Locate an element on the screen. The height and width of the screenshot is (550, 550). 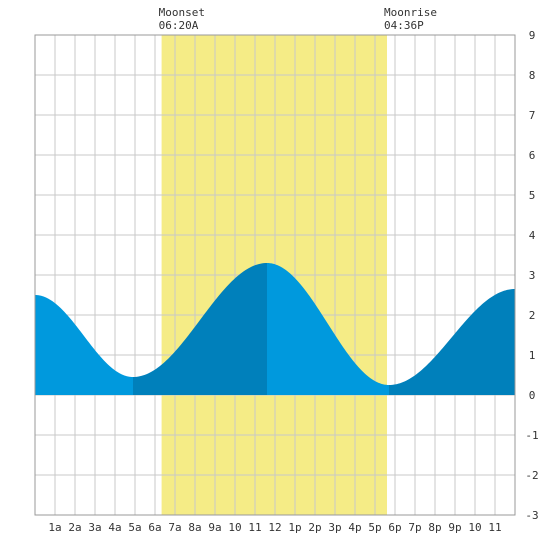
y-tick-label: 3 is located at coordinates (532, 275).